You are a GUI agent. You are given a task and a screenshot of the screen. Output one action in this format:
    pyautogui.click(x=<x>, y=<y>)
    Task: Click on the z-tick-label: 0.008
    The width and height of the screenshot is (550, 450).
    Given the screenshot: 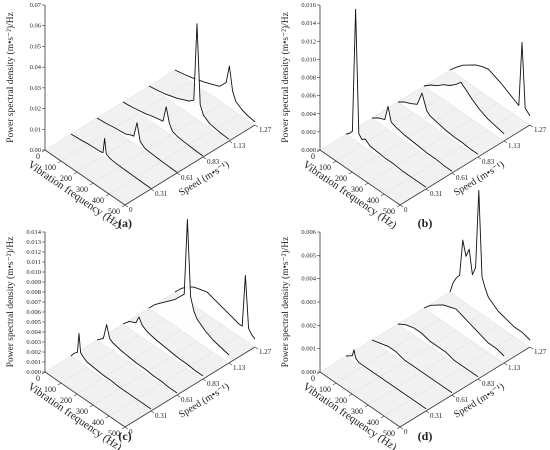 What is the action you would take?
    pyautogui.click(x=33, y=292)
    